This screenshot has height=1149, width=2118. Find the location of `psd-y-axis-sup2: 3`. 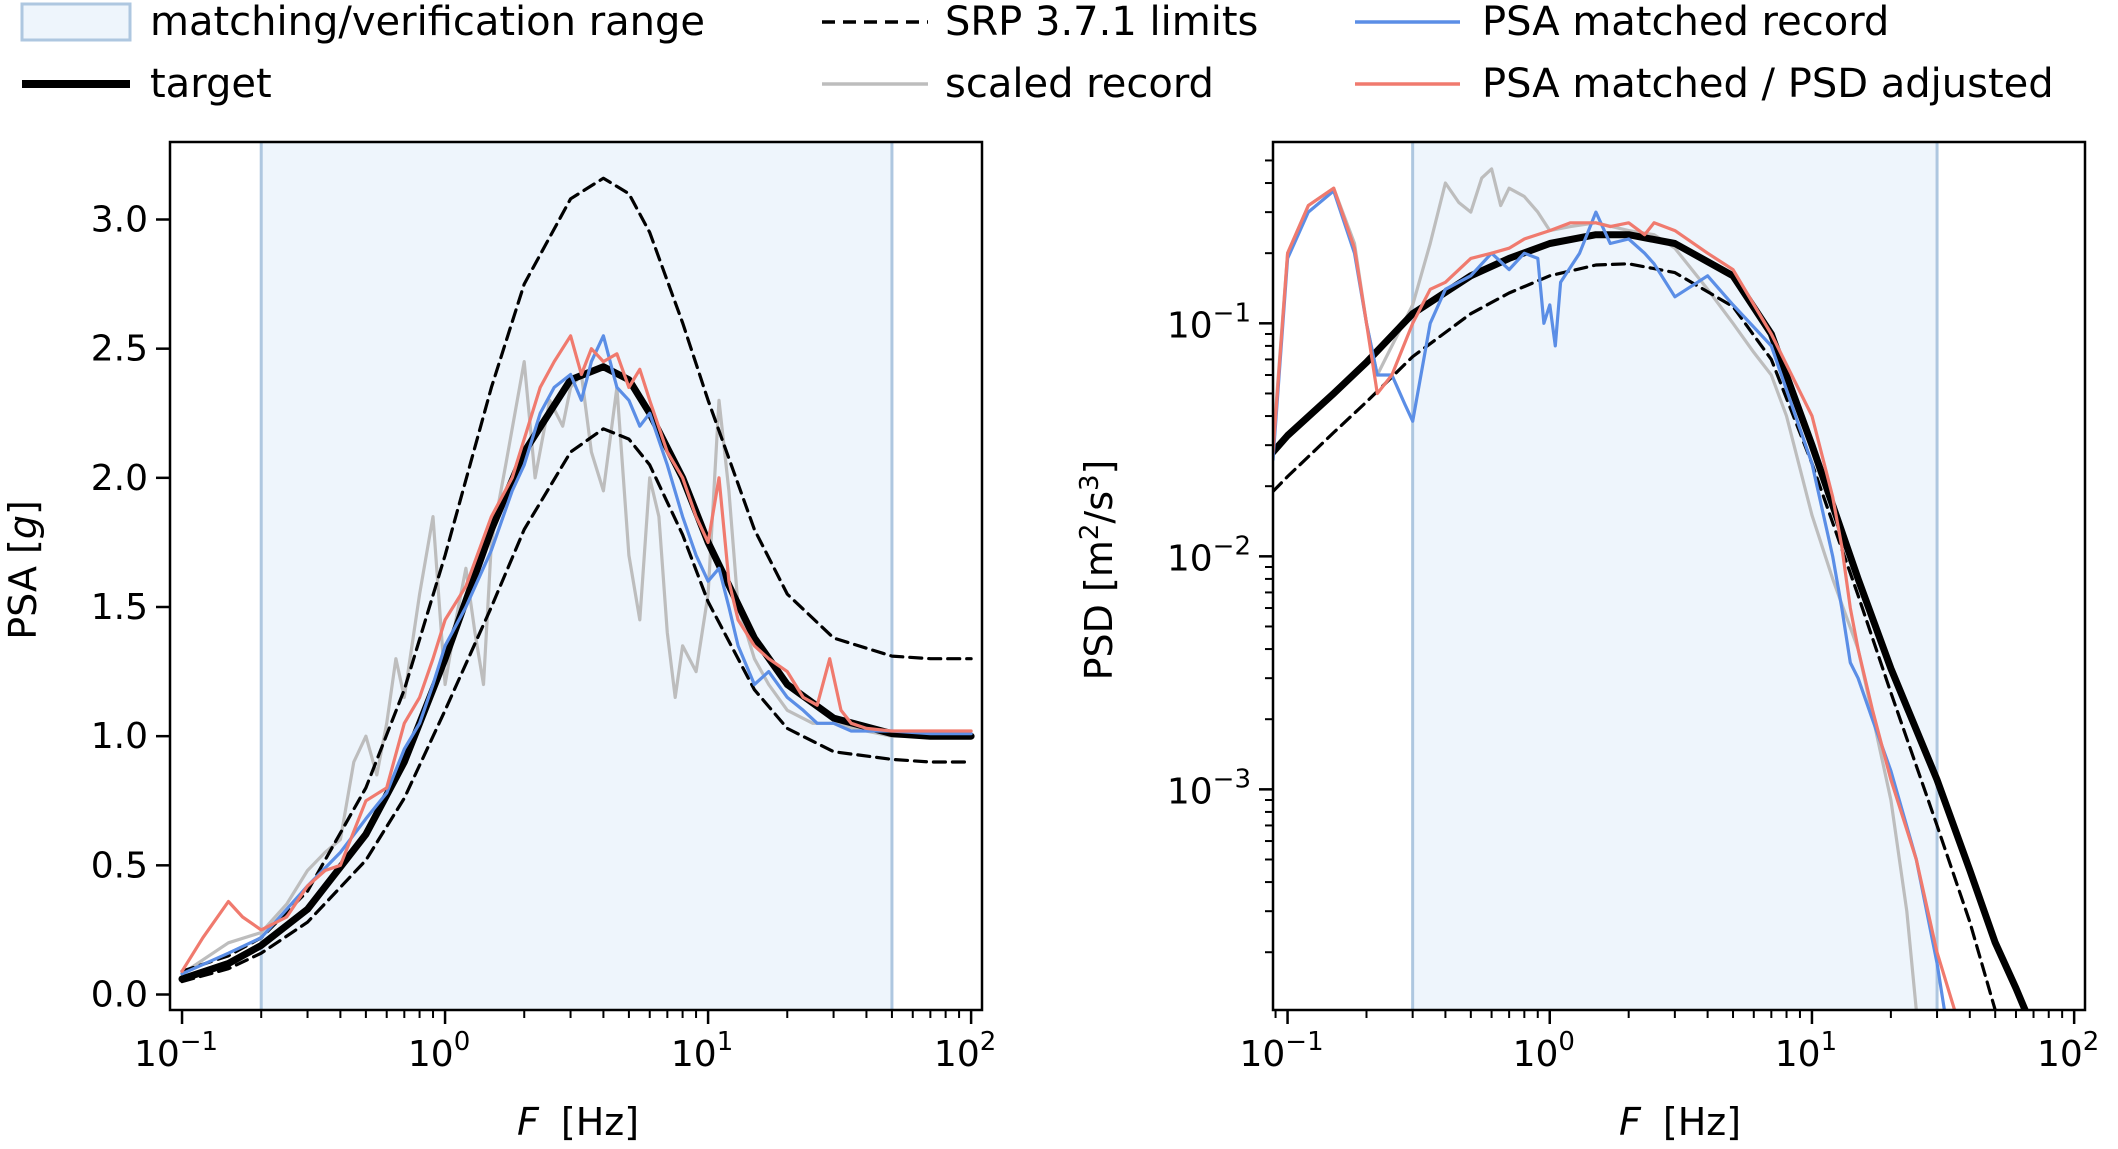

psd-y-axis-sup2: 3 is located at coordinates (1090, 482).